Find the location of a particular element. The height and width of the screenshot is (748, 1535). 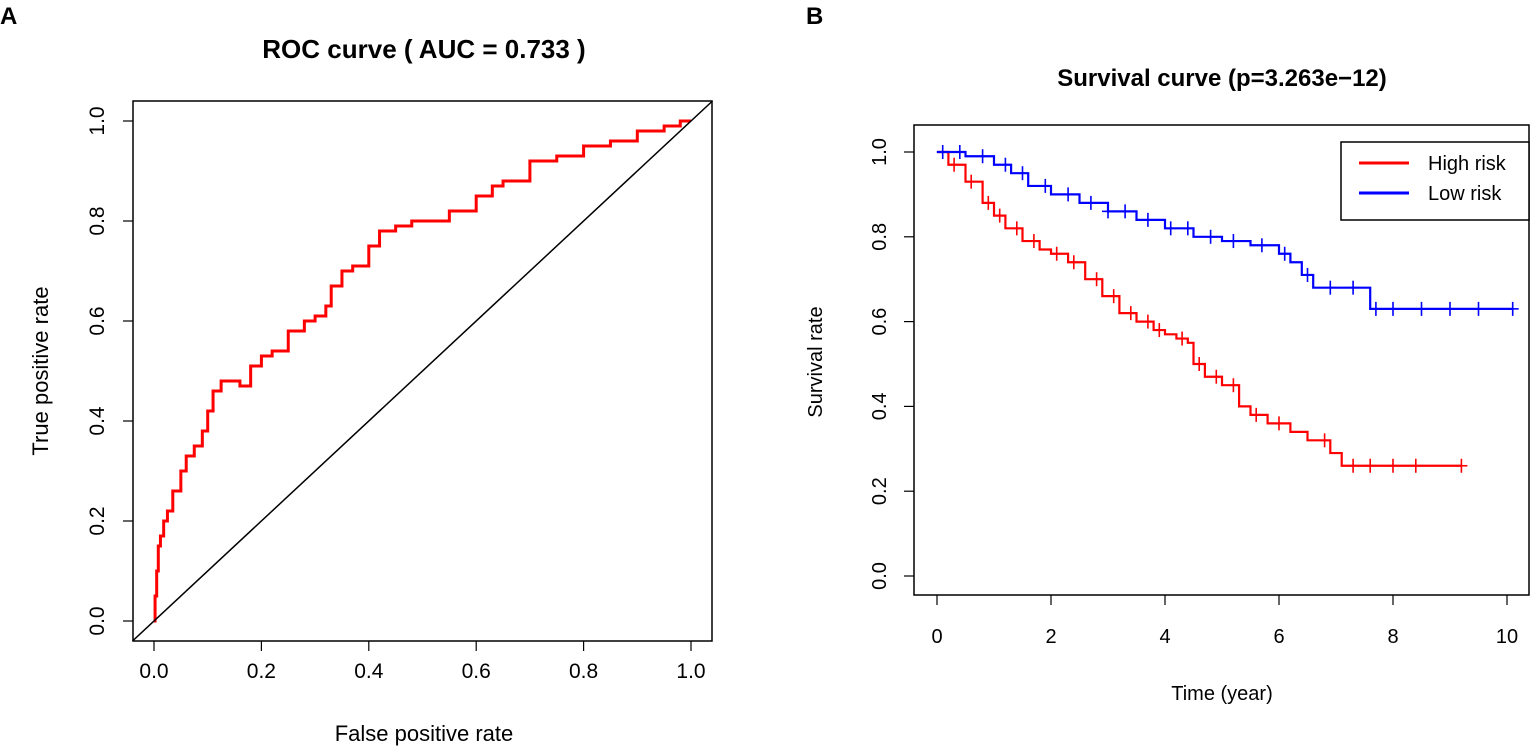

survival-y-tick-label: 0.8 is located at coordinates (880, 237).